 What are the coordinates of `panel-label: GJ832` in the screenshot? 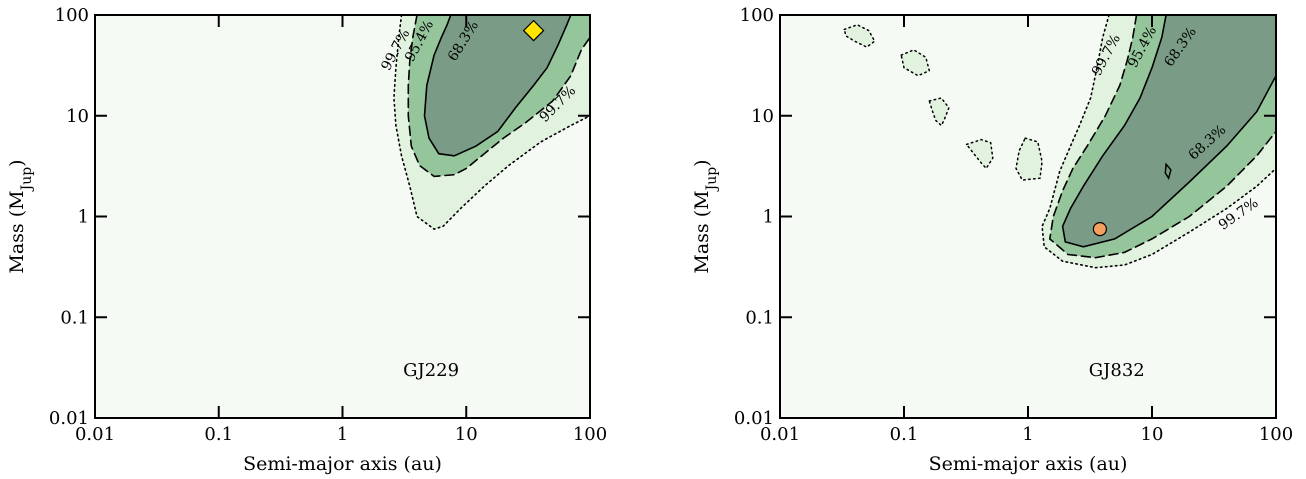 It's located at (1117, 370).